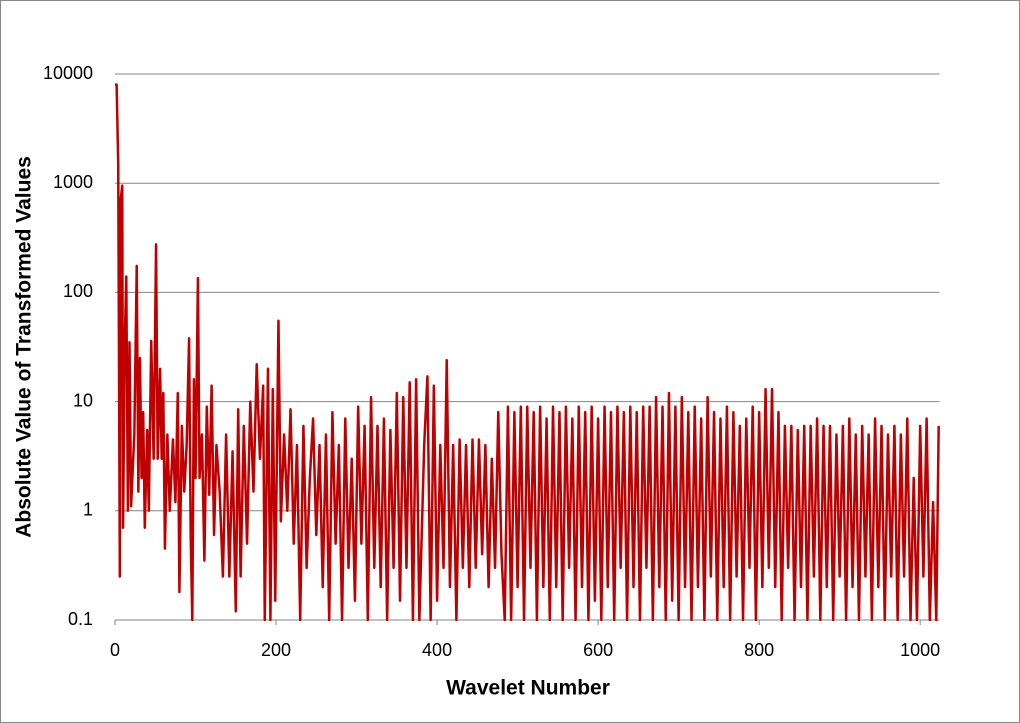 The width and height of the screenshot is (1020, 723). I want to click on y-axis-title: Absolute Value of Transformed Values, so click(24, 347).